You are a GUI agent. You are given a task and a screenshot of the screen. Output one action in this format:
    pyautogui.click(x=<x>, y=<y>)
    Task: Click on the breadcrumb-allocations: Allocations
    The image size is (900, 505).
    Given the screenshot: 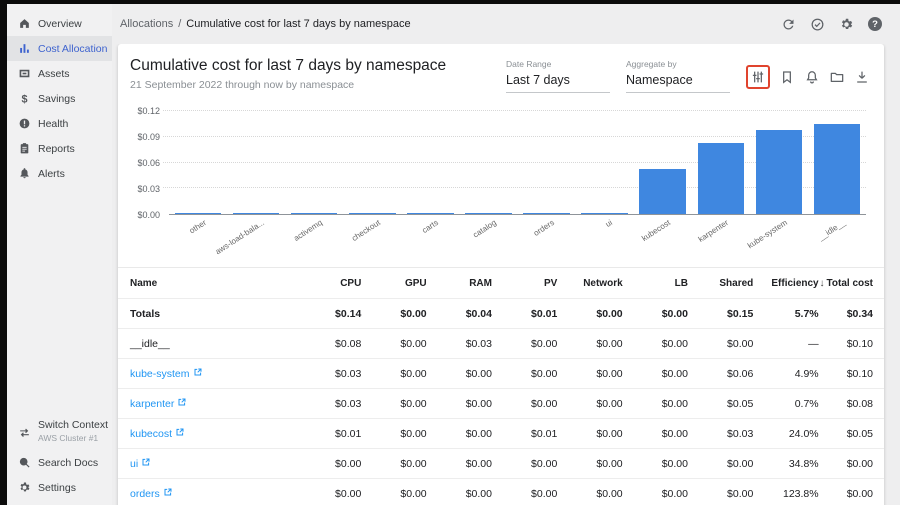 What is the action you would take?
    pyautogui.click(x=147, y=24)
    